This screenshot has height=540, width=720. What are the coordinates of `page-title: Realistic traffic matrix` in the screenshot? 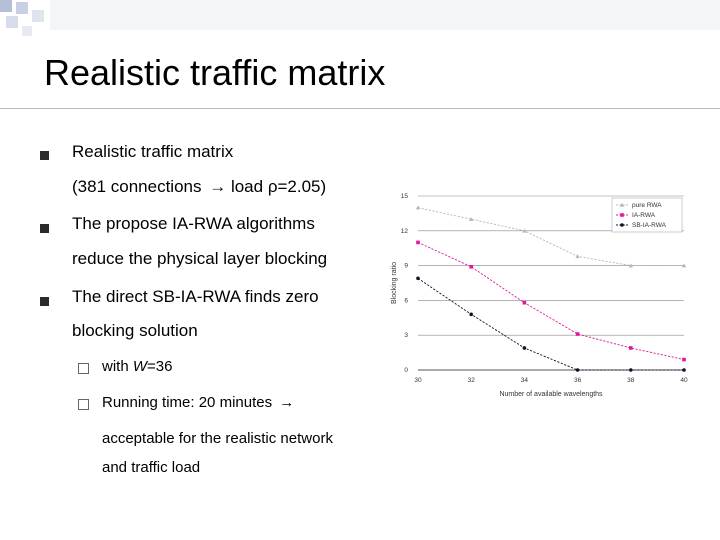 It's located at (215, 72).